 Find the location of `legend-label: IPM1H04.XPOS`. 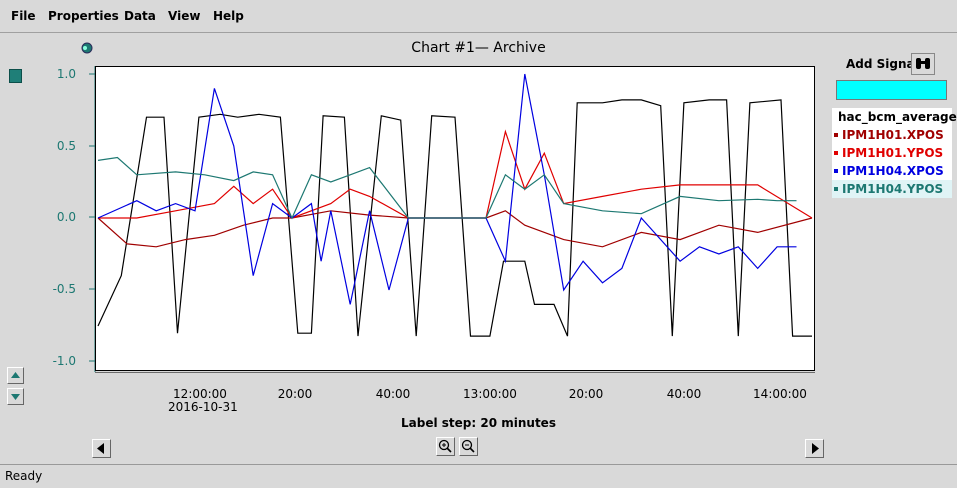

legend-label: IPM1H04.XPOS is located at coordinates (893, 171).